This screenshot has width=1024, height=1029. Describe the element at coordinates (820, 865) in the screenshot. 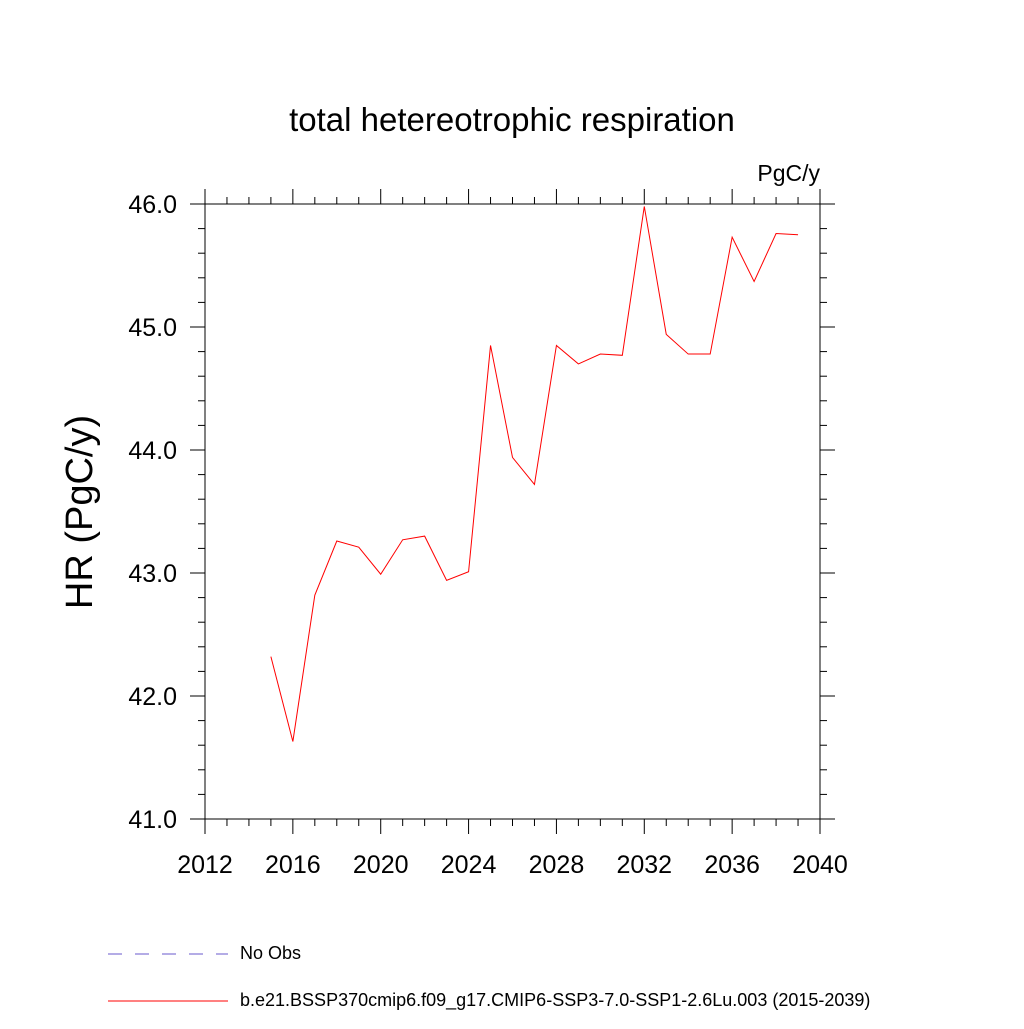

I see `x-tick-label: 2040` at that location.